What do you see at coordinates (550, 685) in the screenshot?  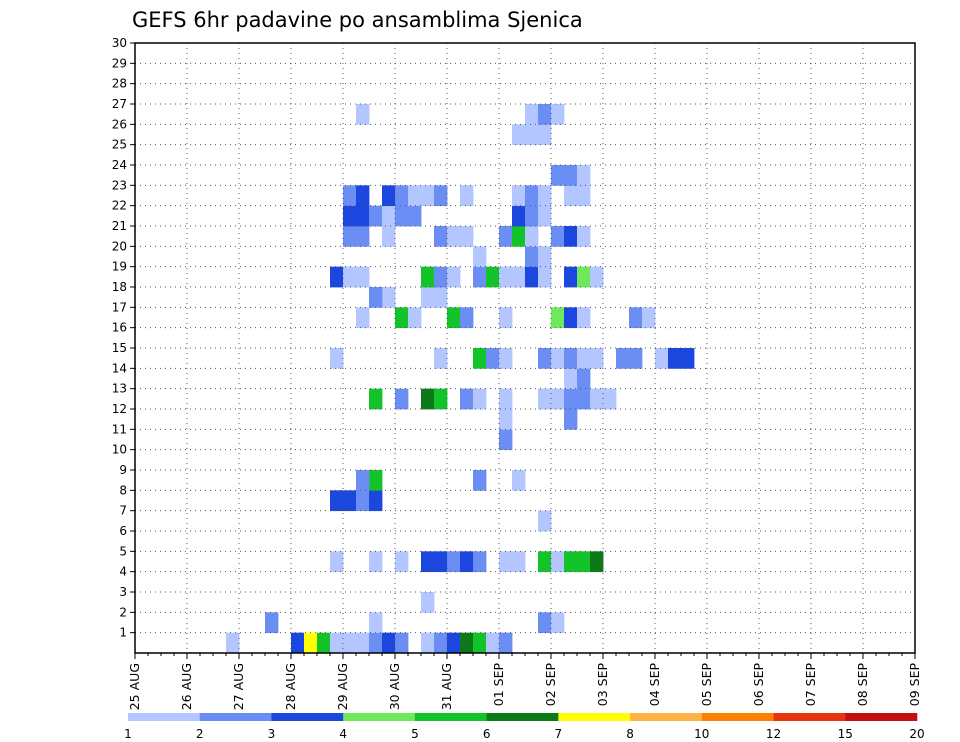 I see `x-tick-label: 02 SEP` at bounding box center [550, 685].